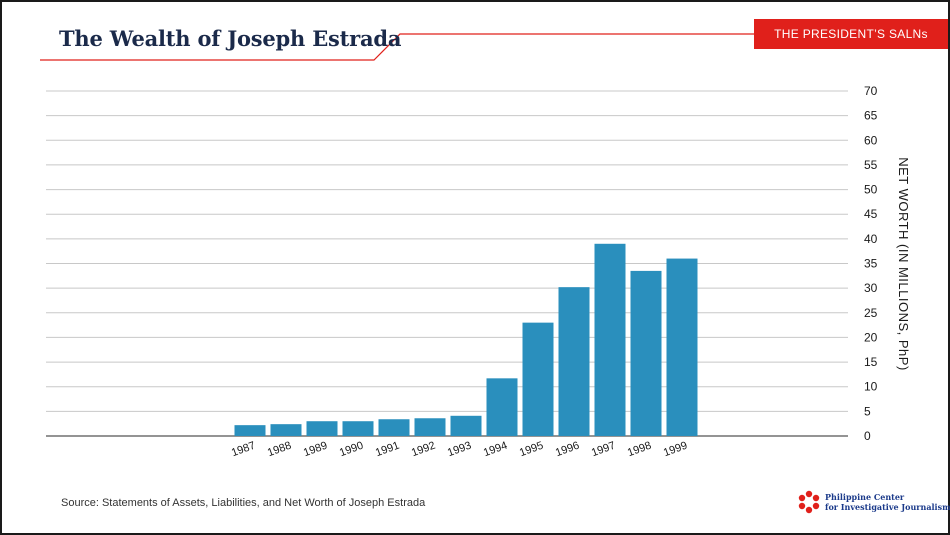 The width and height of the screenshot is (950, 535). Describe the element at coordinates (871, 362) in the screenshot. I see `y-tick-label: 15` at that location.